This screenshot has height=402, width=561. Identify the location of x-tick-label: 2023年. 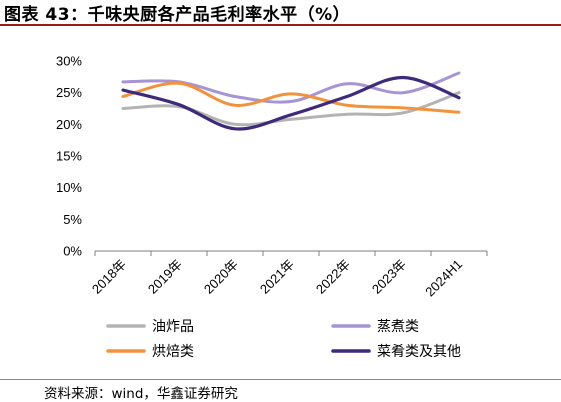
(389, 277).